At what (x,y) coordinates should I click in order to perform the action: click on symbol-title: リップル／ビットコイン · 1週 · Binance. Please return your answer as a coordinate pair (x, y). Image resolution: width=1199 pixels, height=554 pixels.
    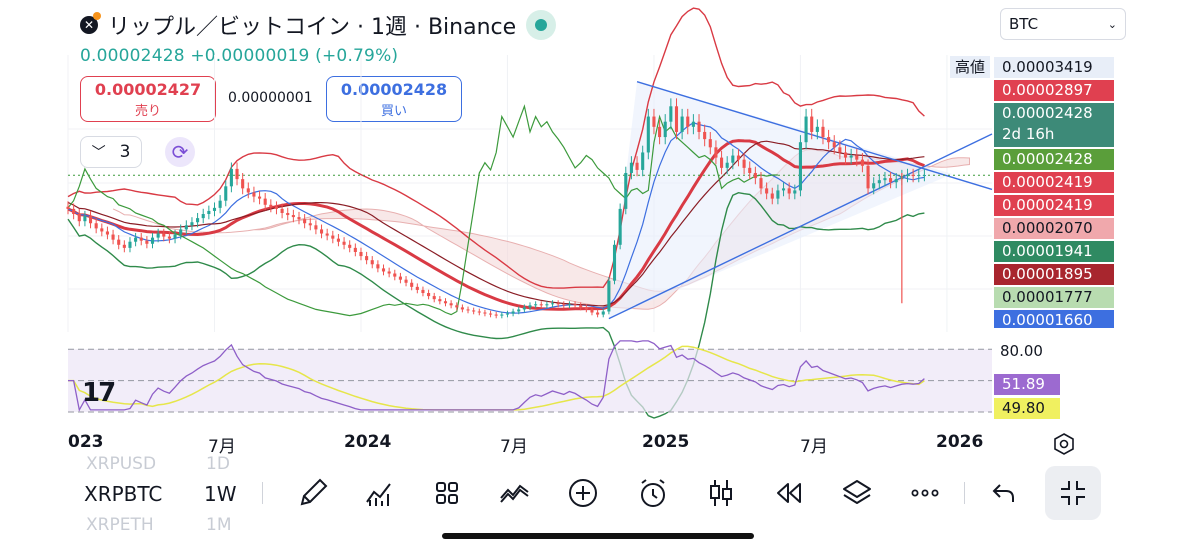
    Looking at the image, I should click on (312, 27).